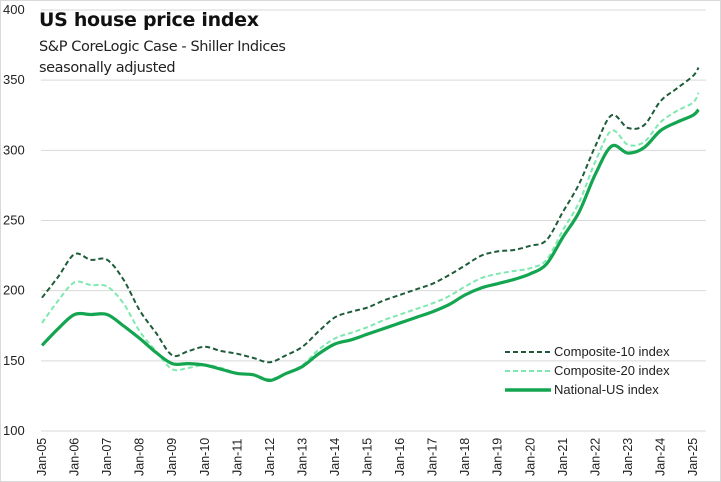 This screenshot has height=482, width=721. I want to click on x-tick-label: Jan-25, so click(693, 457).